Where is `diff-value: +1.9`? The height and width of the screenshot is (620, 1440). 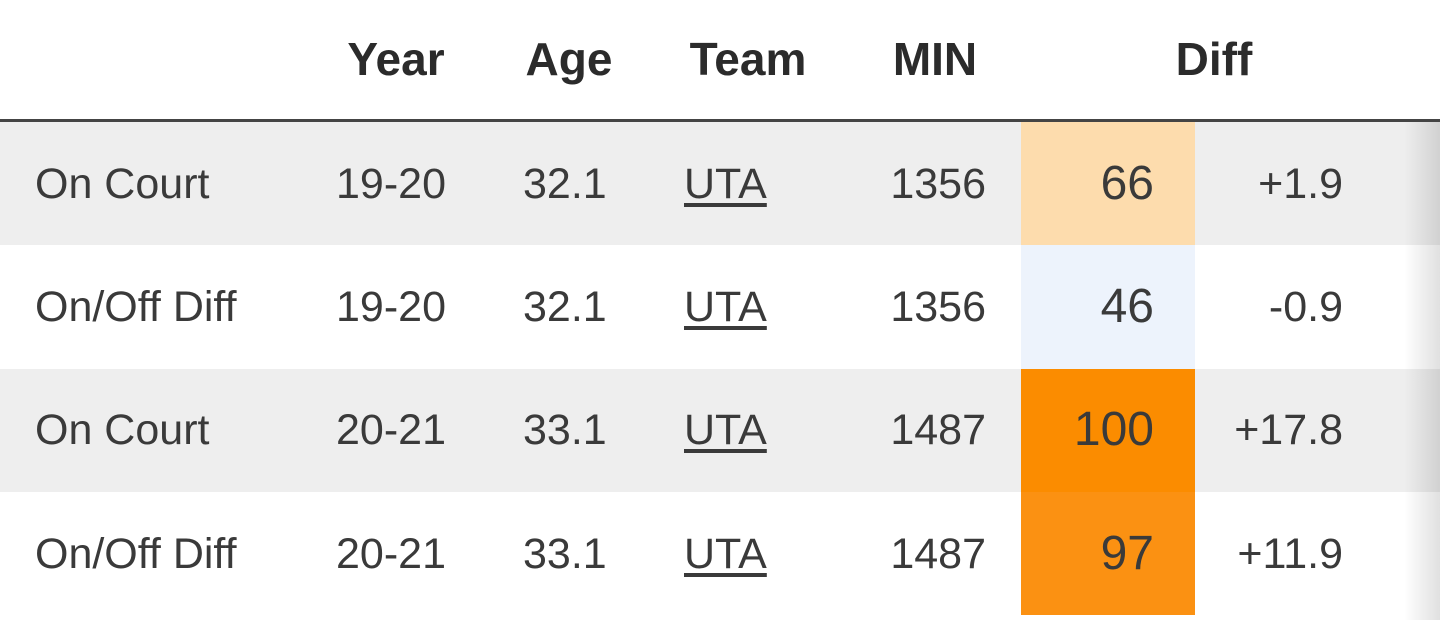
diff-value: +1.9 is located at coordinates (1300, 183).